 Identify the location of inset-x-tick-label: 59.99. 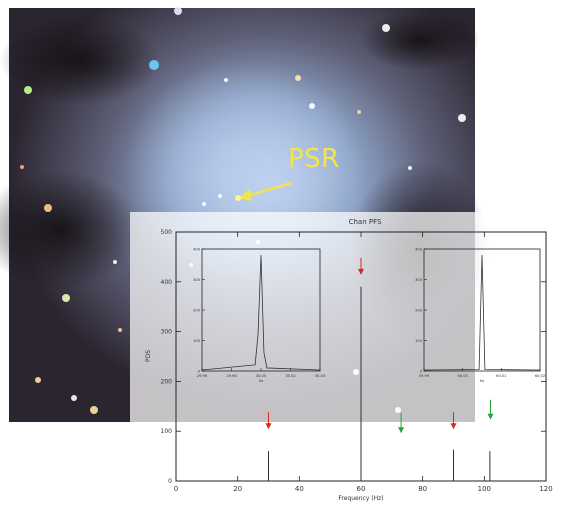
(424, 376).